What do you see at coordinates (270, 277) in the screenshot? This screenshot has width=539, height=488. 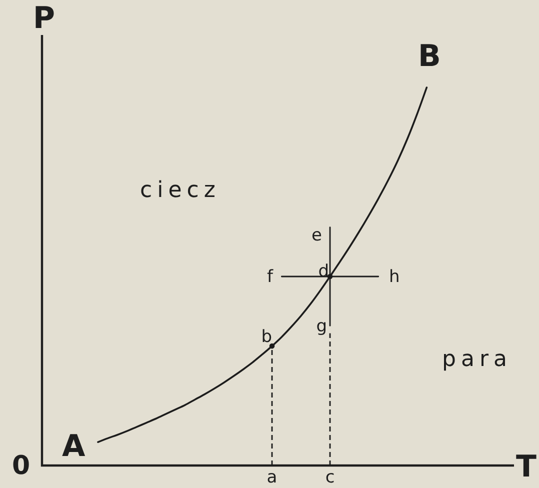 I see `annotation: f` at bounding box center [270, 277].